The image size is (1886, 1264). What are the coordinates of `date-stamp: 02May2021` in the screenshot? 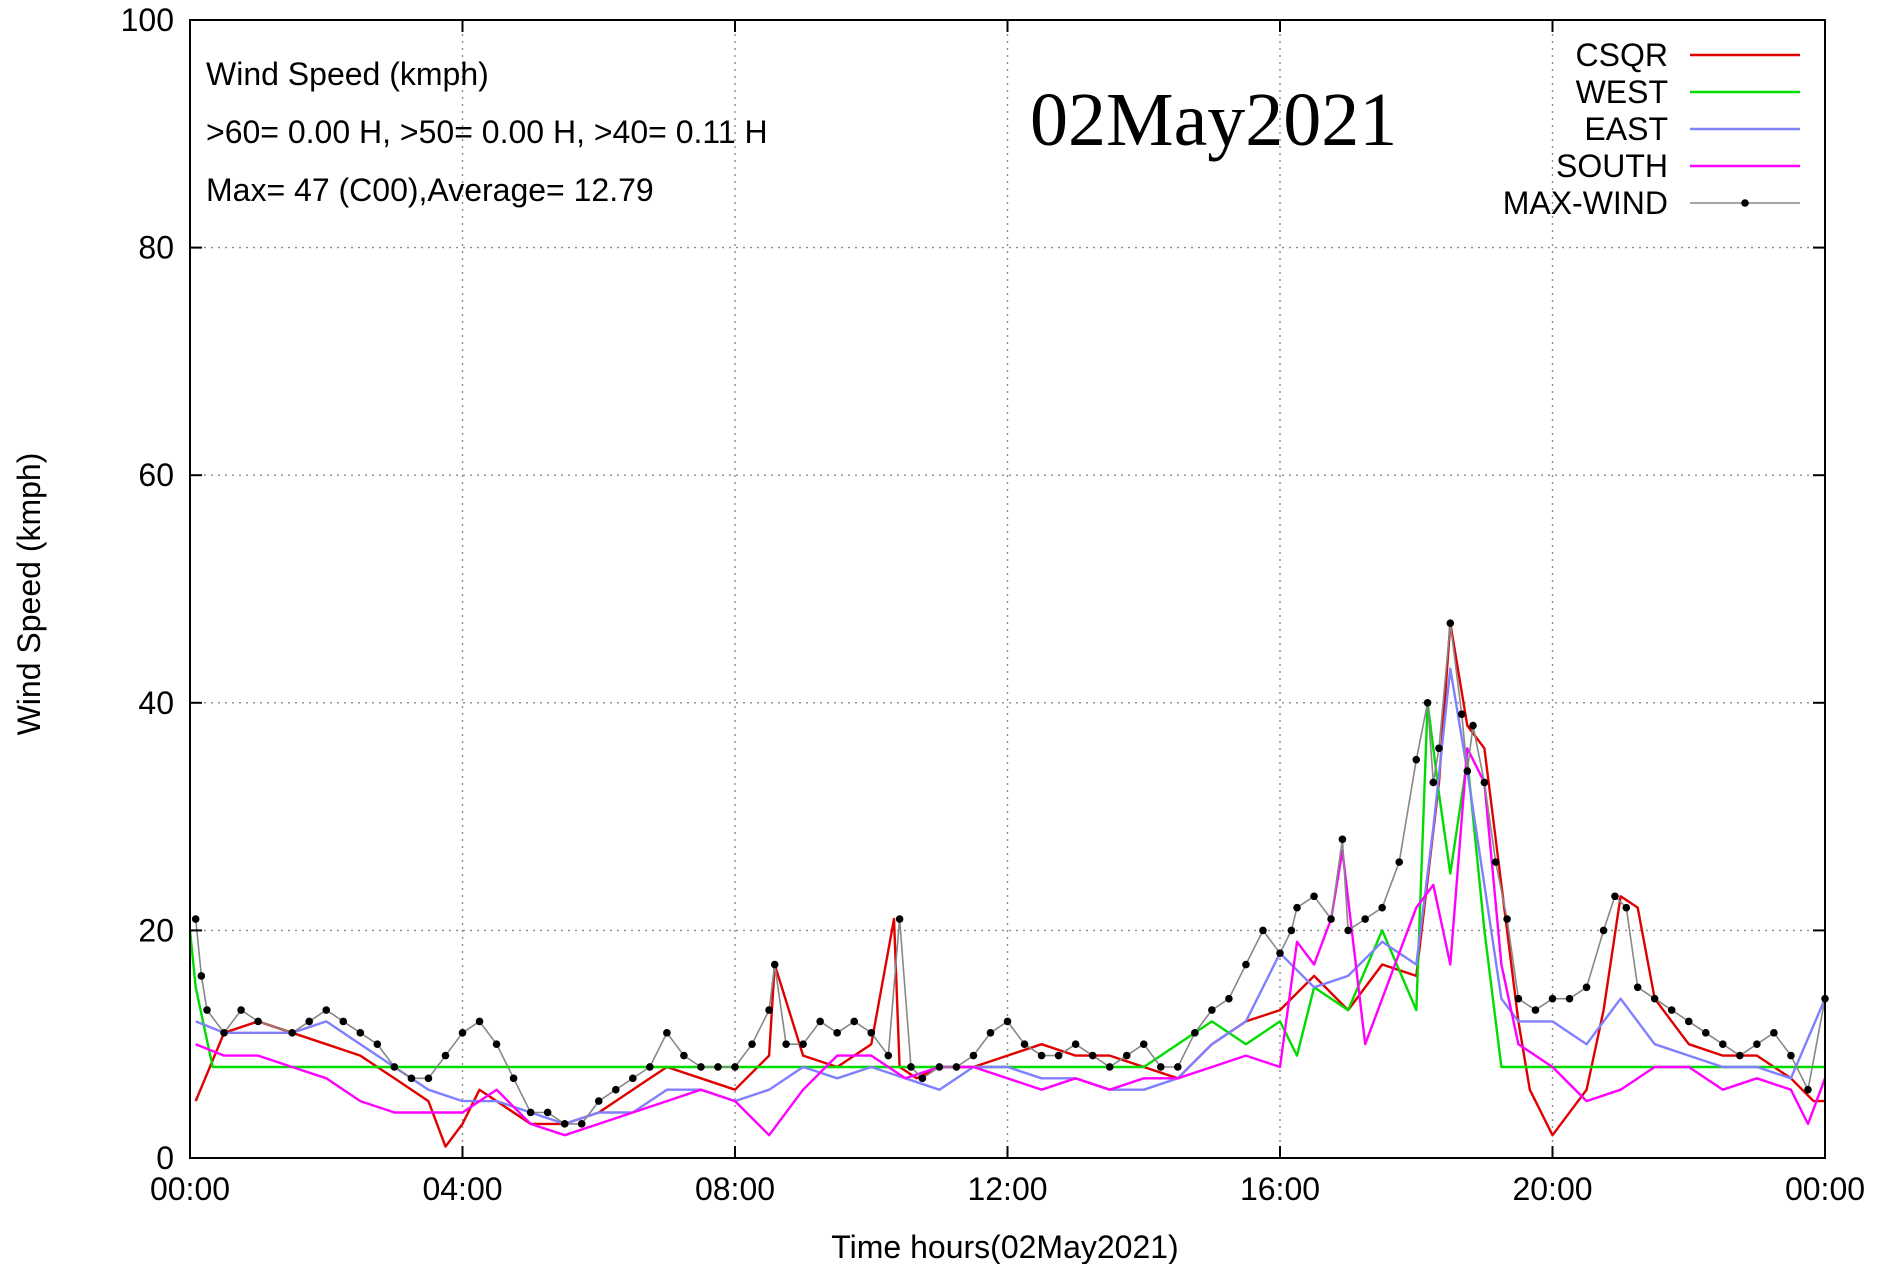 It's located at (1213, 120).